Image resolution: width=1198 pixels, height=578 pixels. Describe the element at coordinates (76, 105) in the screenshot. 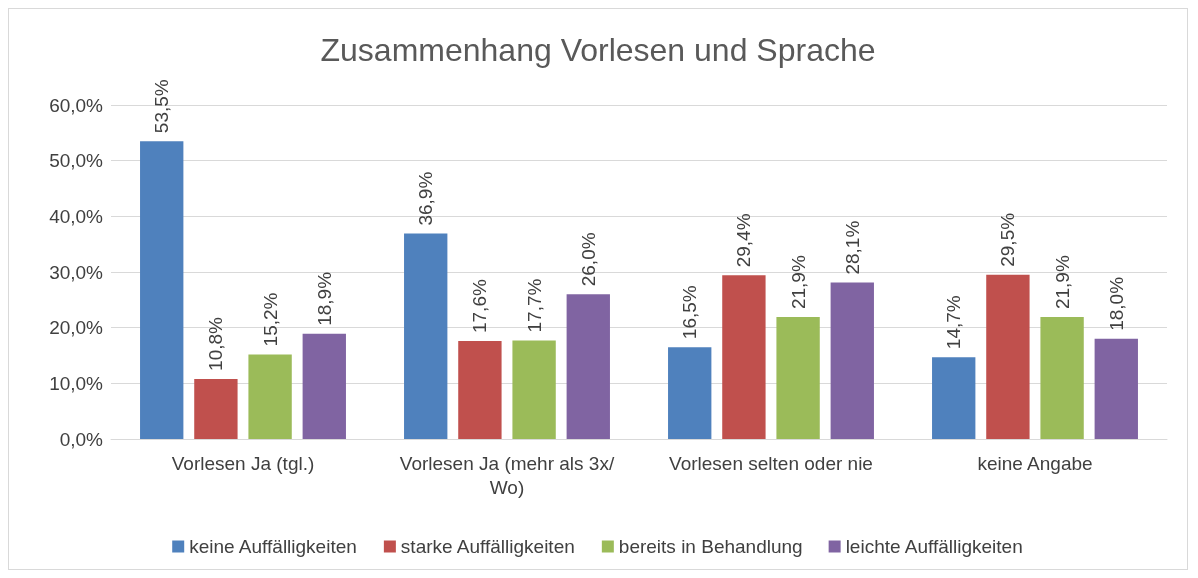

I see `y-tick-label: 60,0%` at that location.